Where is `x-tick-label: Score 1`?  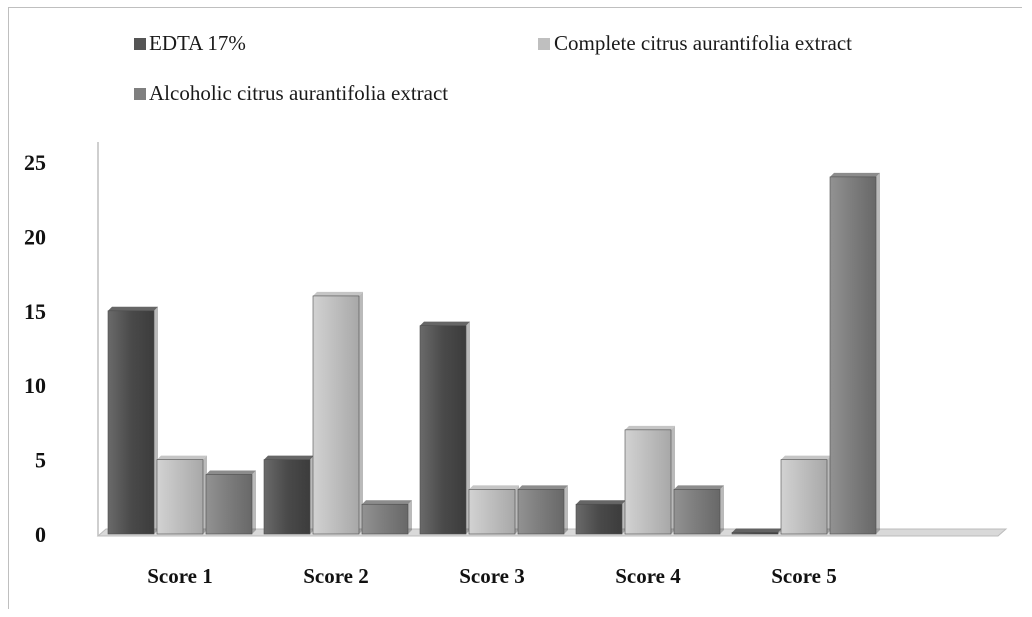 x-tick-label: Score 1 is located at coordinates (180, 576).